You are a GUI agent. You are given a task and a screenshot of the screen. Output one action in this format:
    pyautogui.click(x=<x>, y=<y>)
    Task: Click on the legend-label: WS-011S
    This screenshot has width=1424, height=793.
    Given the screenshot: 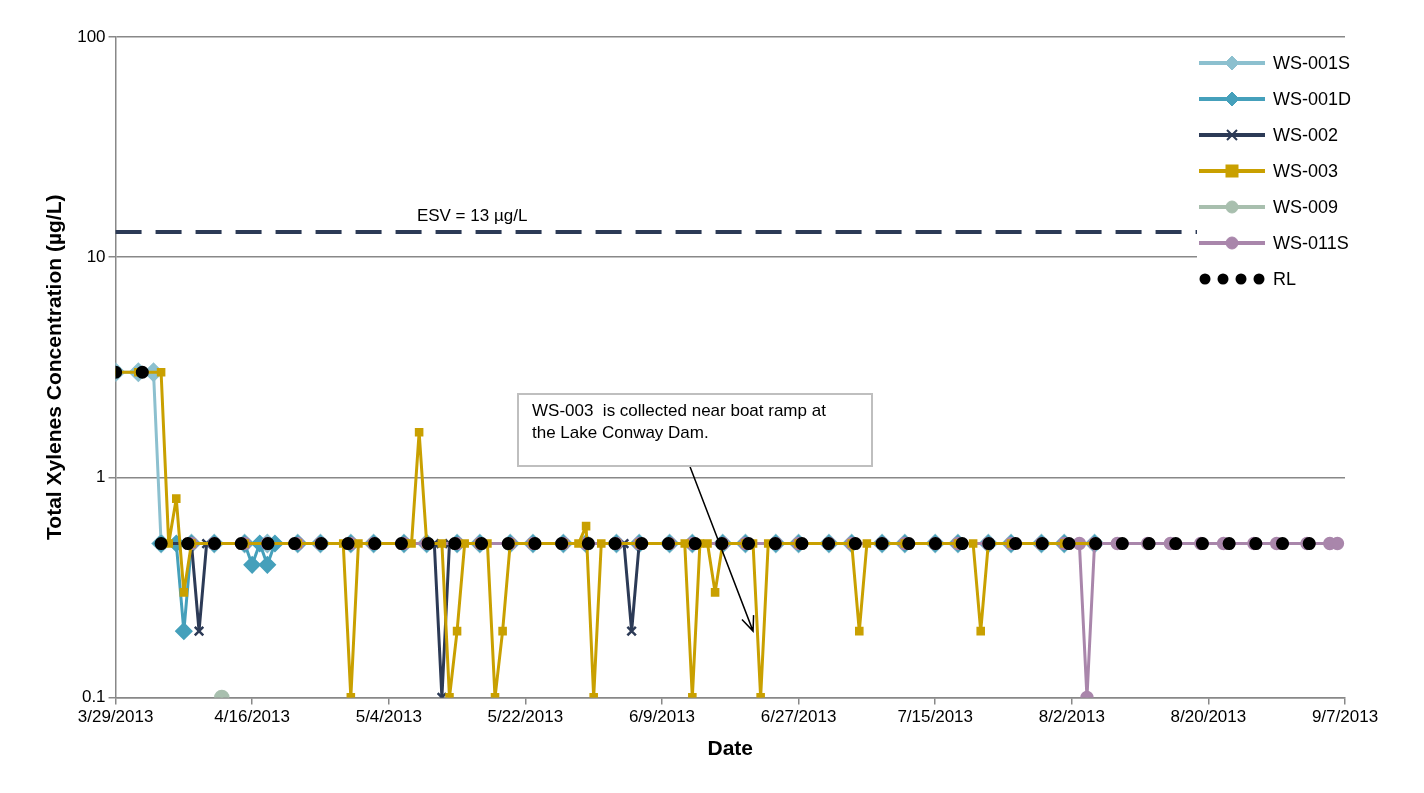 What is the action you would take?
    pyautogui.click(x=1311, y=243)
    